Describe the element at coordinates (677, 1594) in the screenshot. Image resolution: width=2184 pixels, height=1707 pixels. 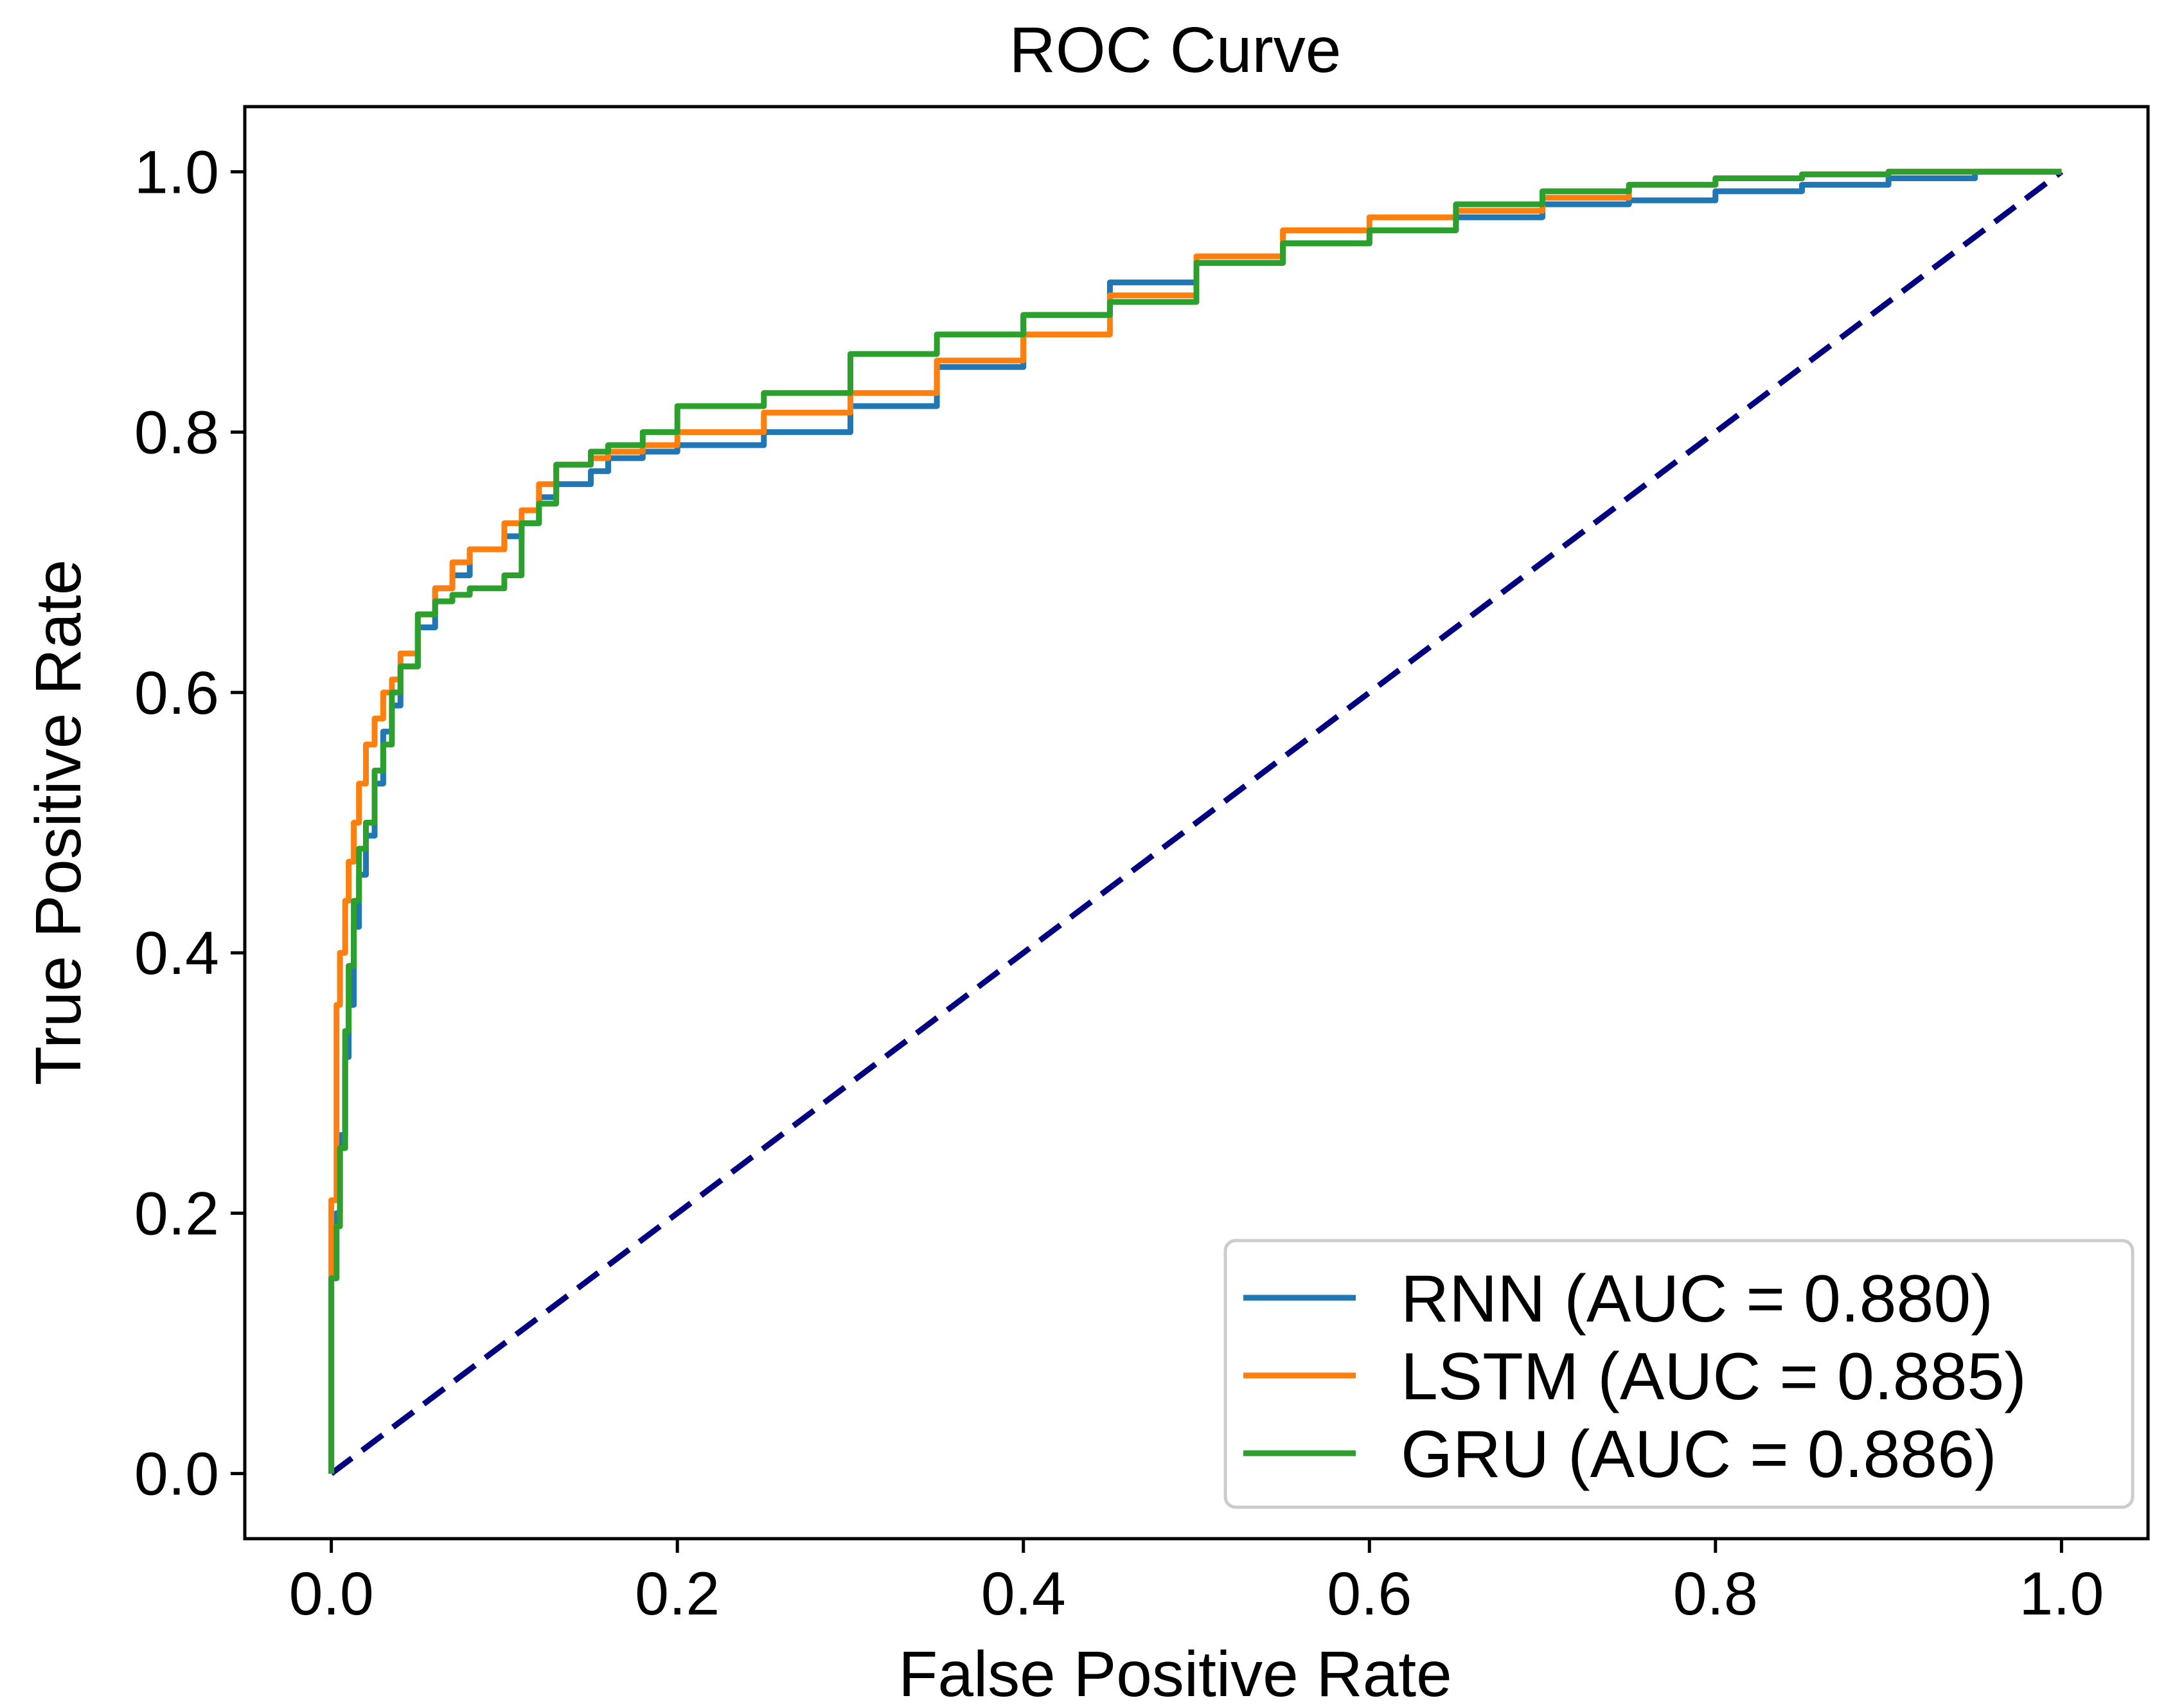
I see `x-tick-label: 0.2` at that location.